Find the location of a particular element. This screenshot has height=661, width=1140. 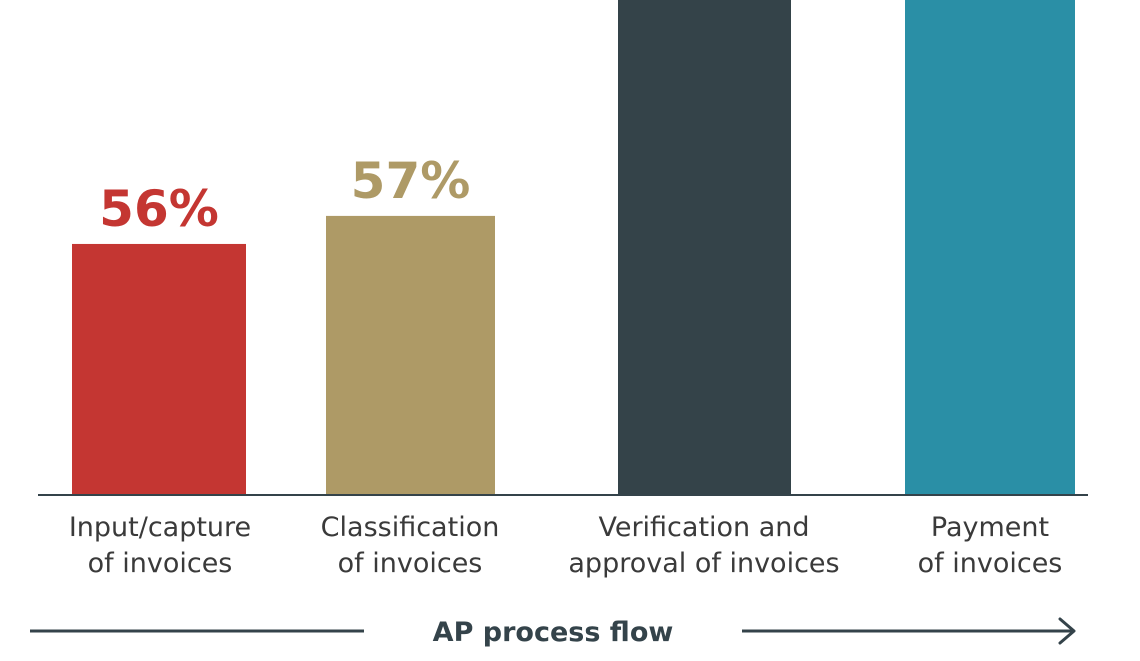

flow-arrow-head-icon is located at coordinates (1067, 631).